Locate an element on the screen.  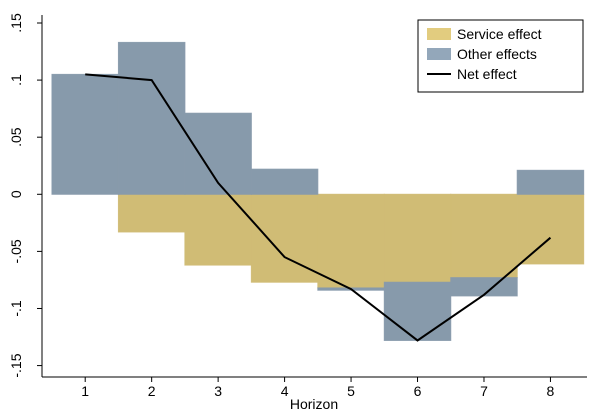
x-tick-label: 2 is located at coordinates (152, 391).